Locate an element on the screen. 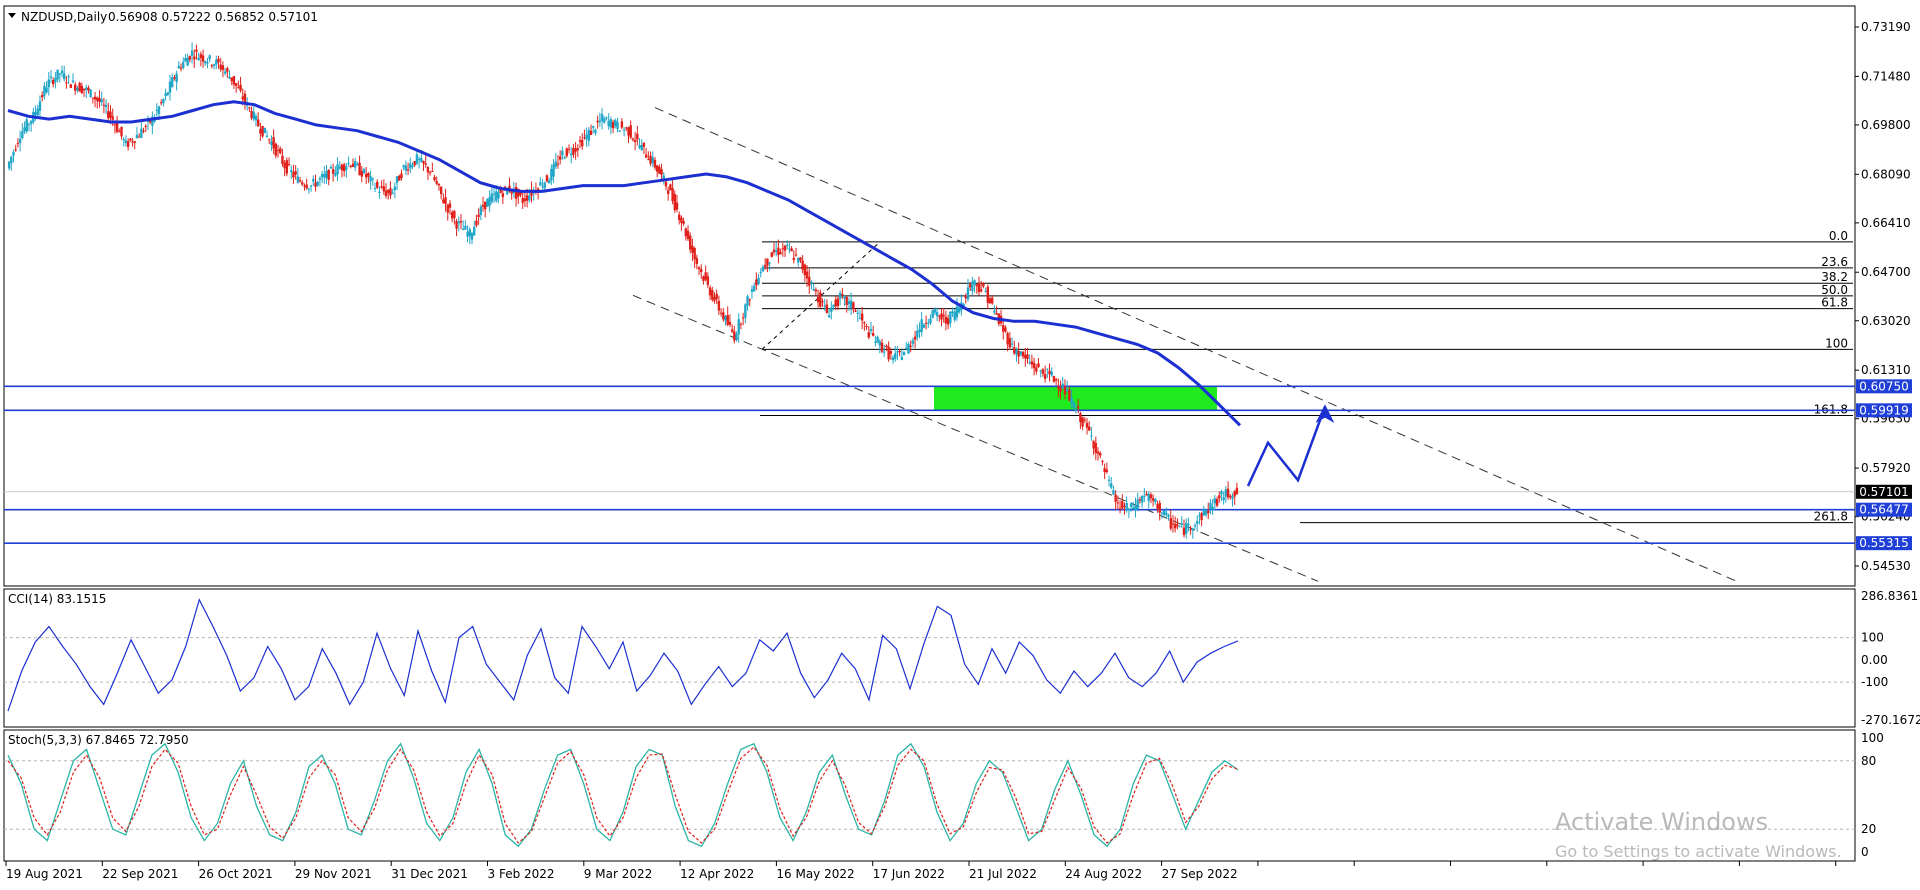  price-tick-label: 0.61310 is located at coordinates (1886, 370).